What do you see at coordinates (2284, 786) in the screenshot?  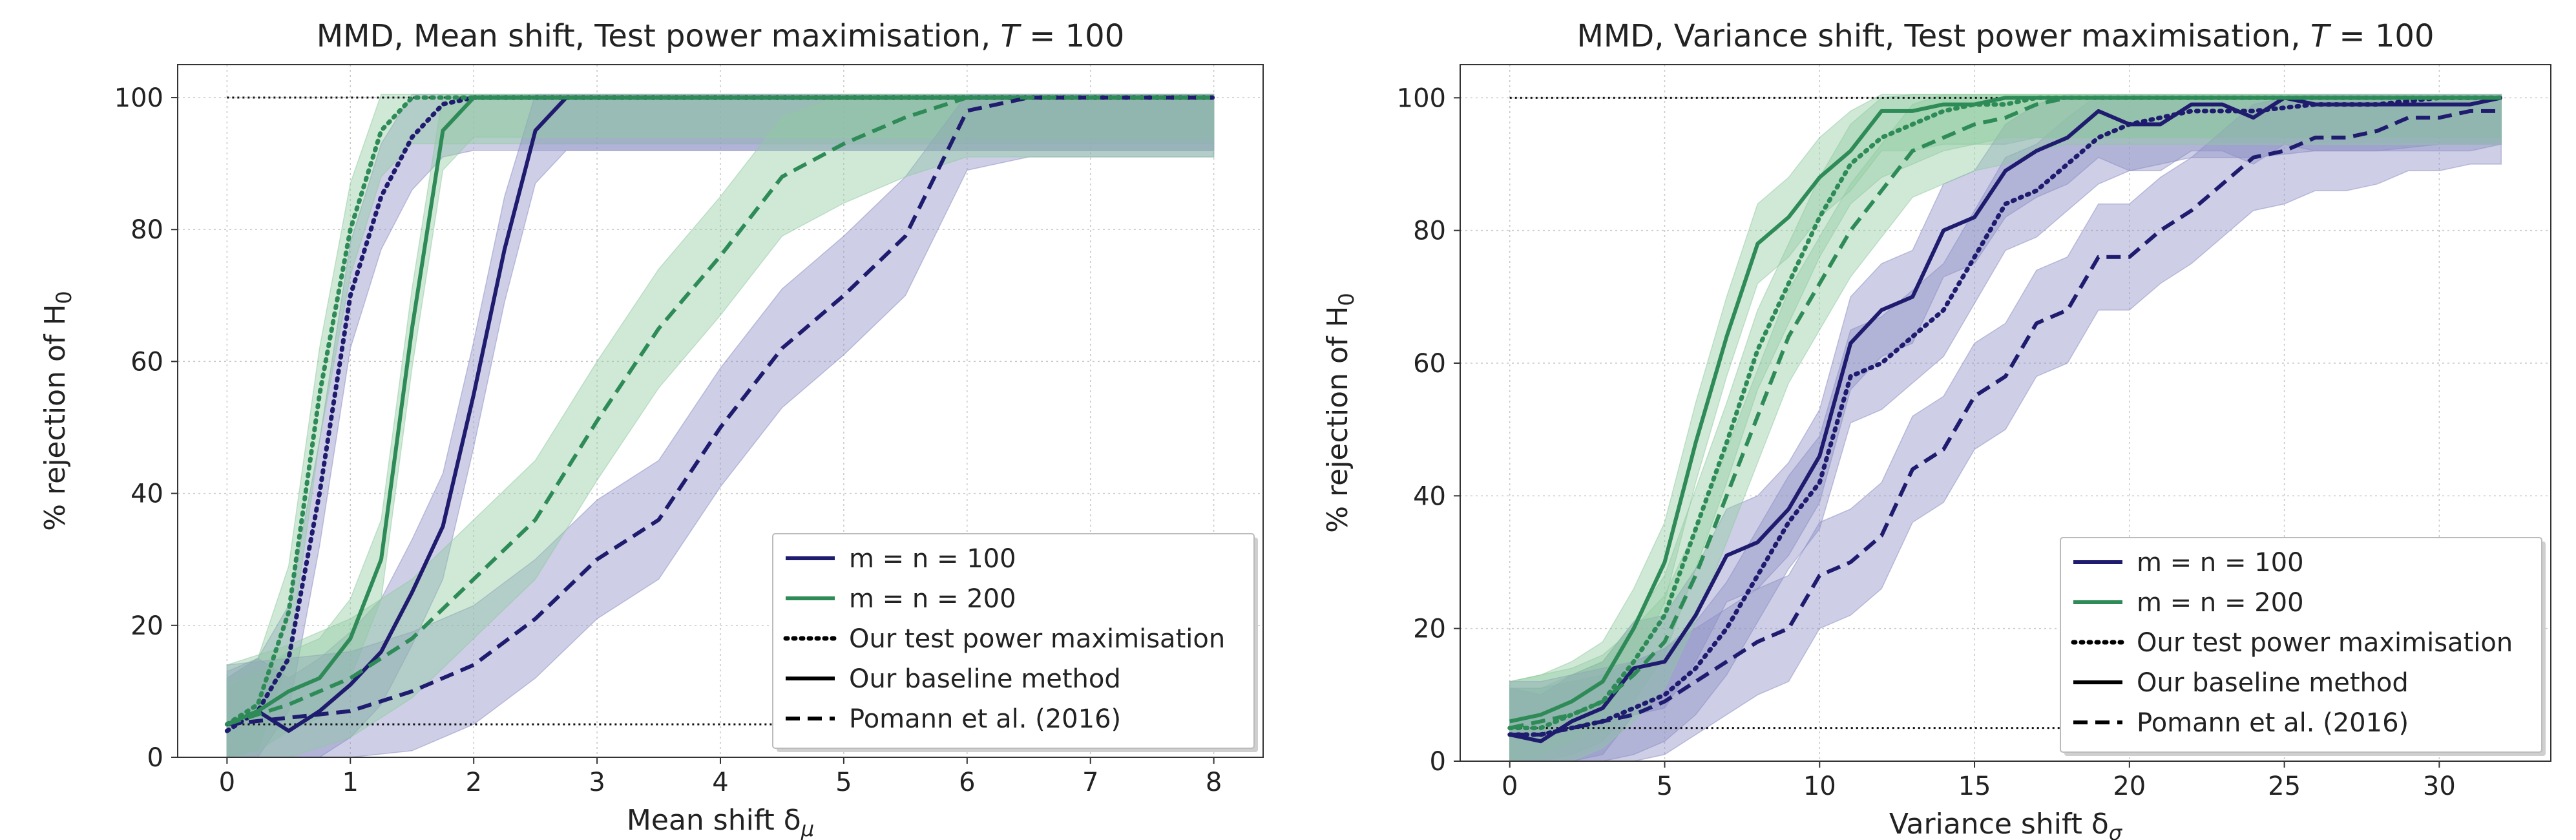 I see `x-tick-label: 25` at bounding box center [2284, 786].